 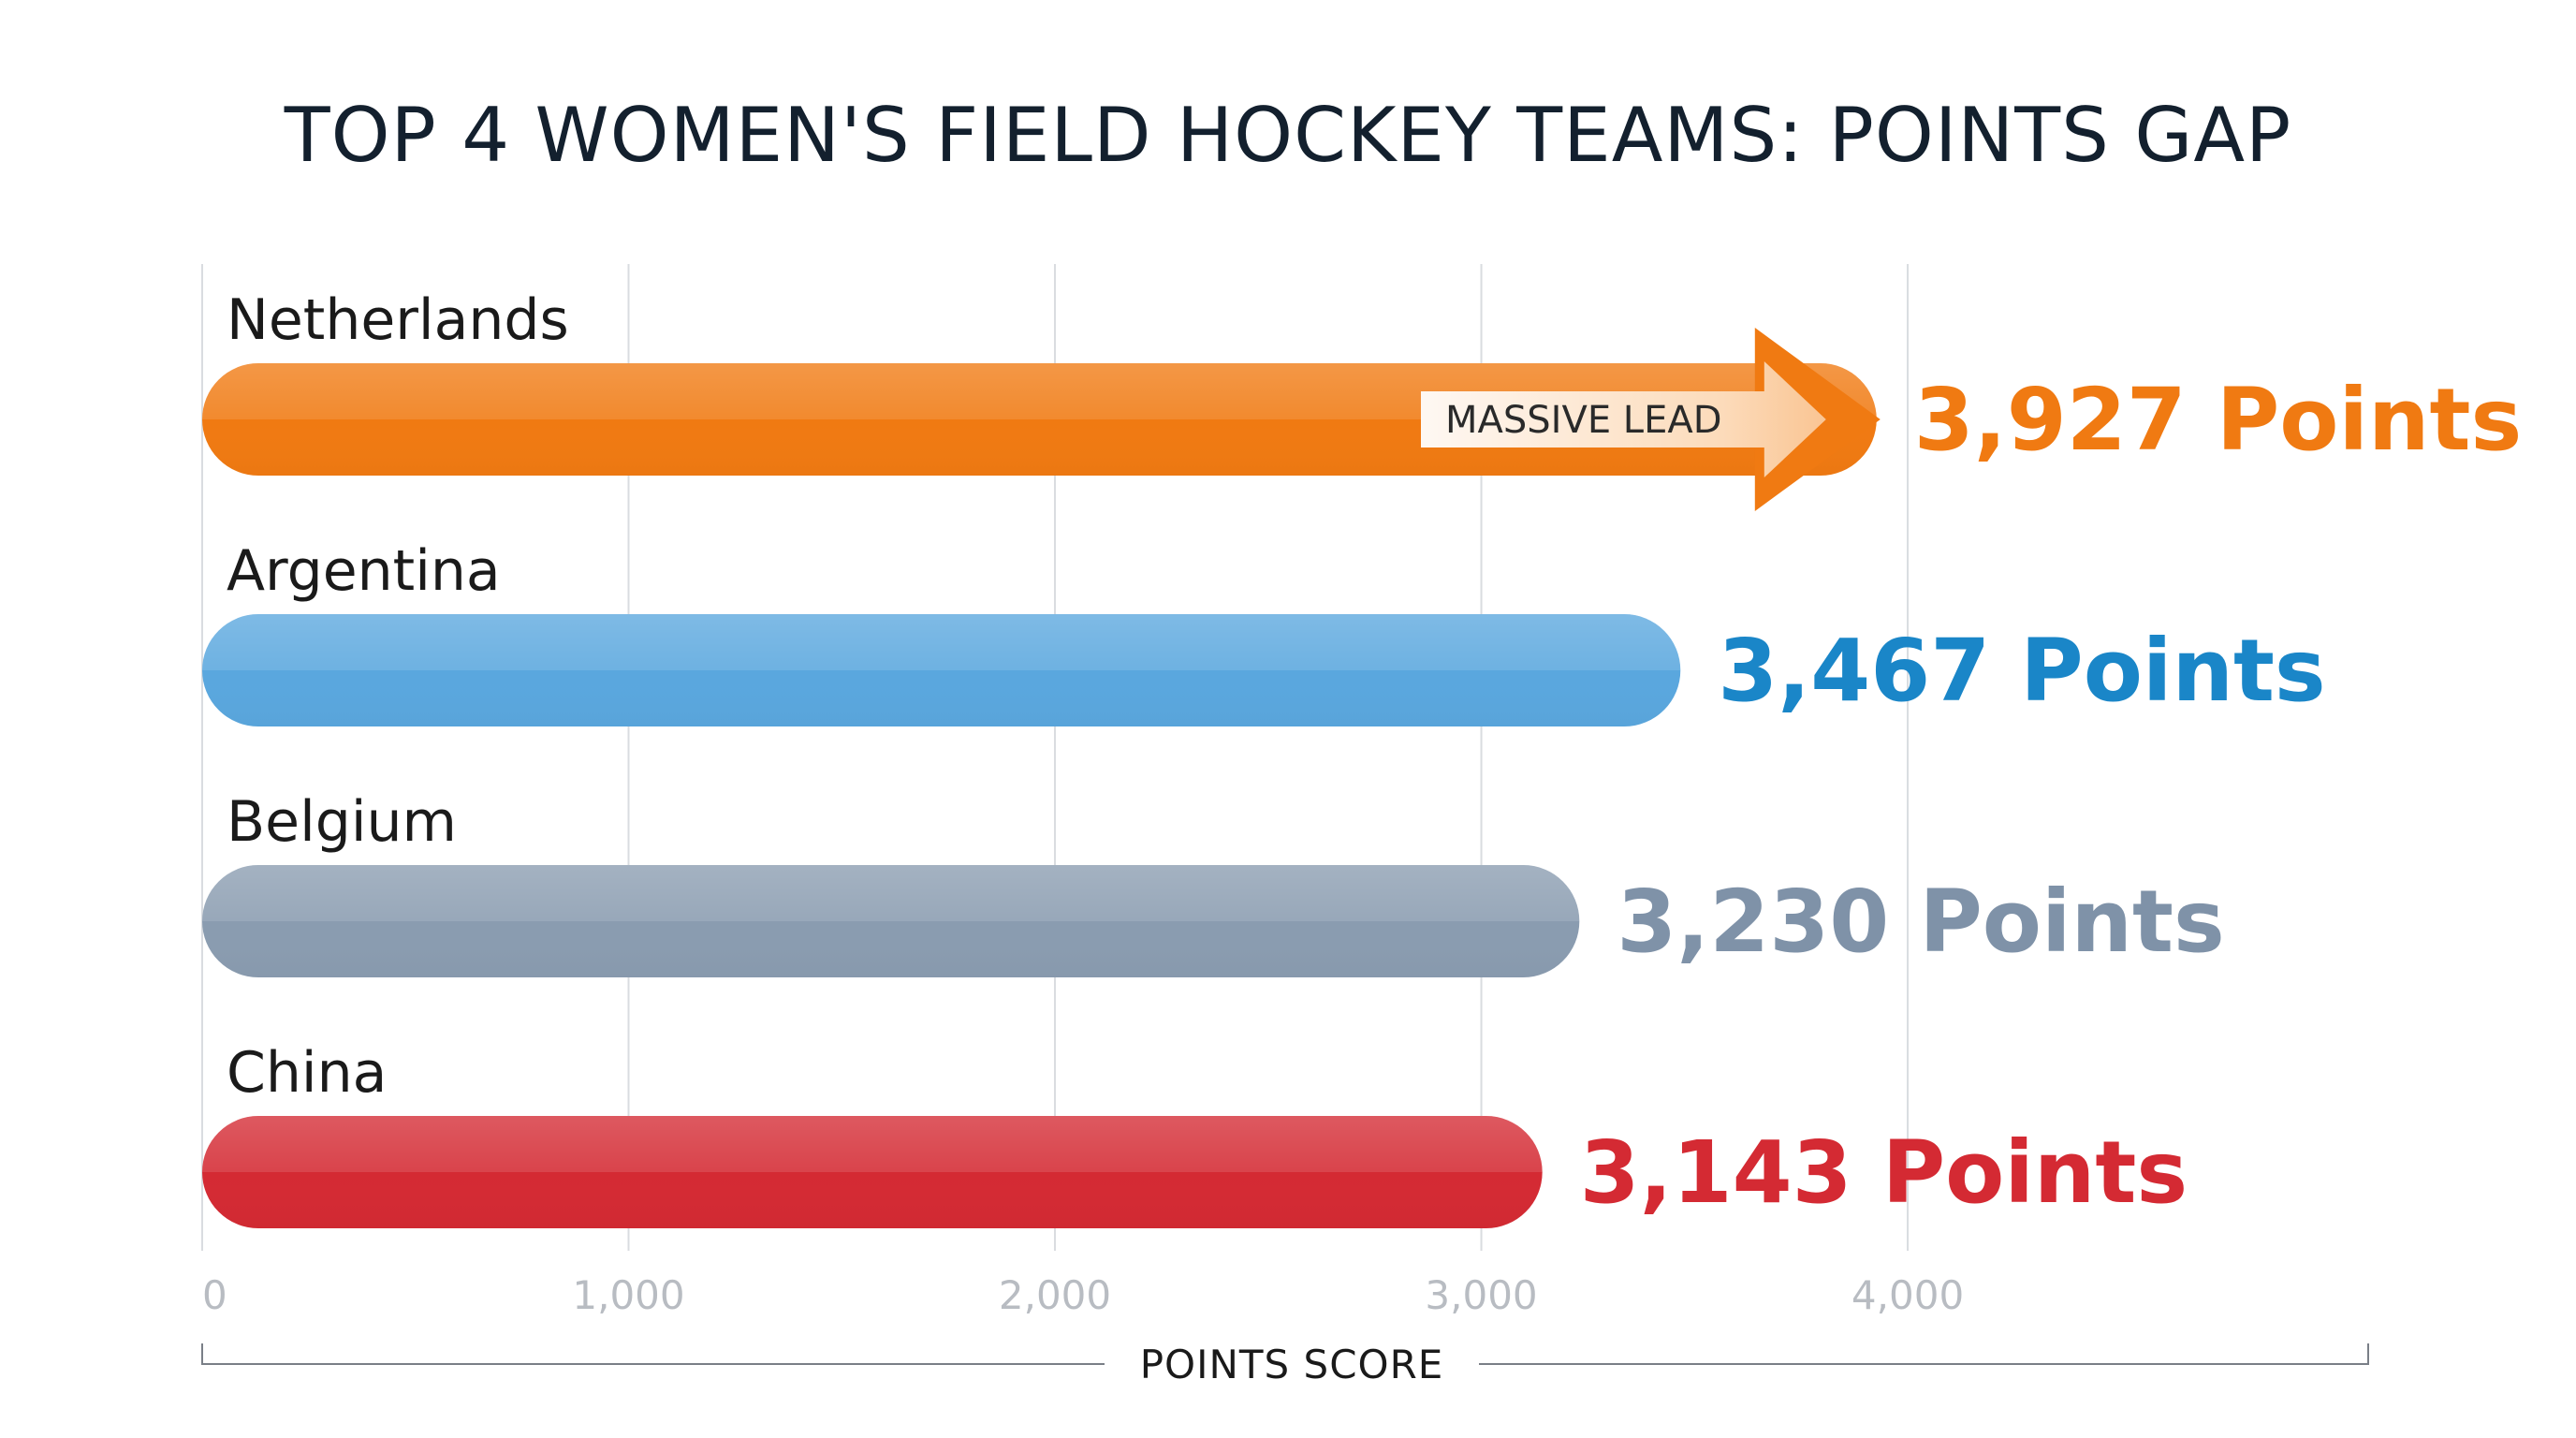 I want to click on x-axis-ticks: 0 1,000 2,000 3,000 4,000, so click(x=1083, y=1295).